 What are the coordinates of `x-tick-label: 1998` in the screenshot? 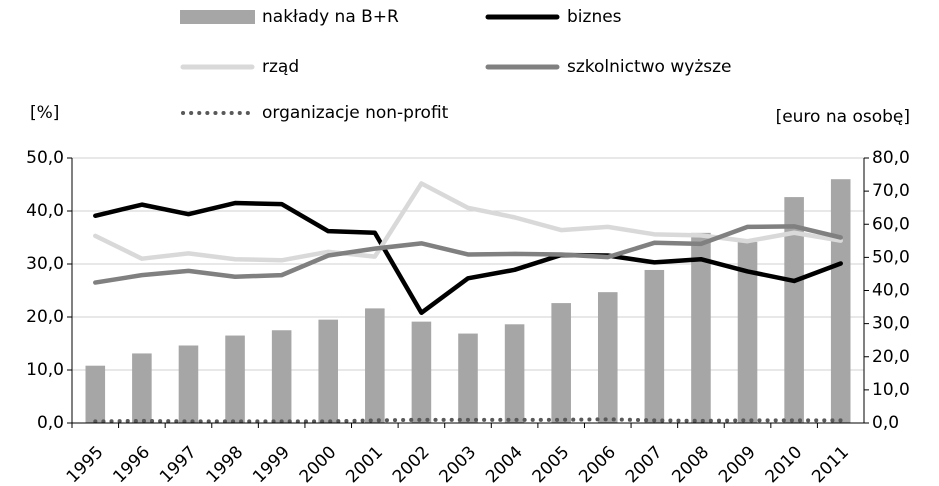 It's located at (225, 464).